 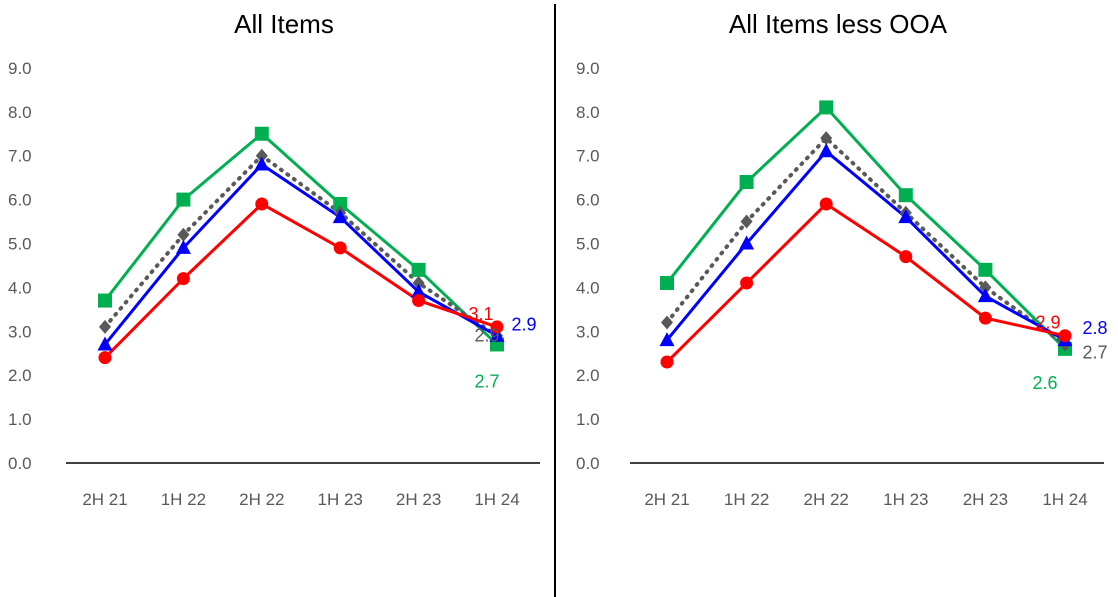 I want to click on data-label: 2.8, so click(x=1094, y=328).